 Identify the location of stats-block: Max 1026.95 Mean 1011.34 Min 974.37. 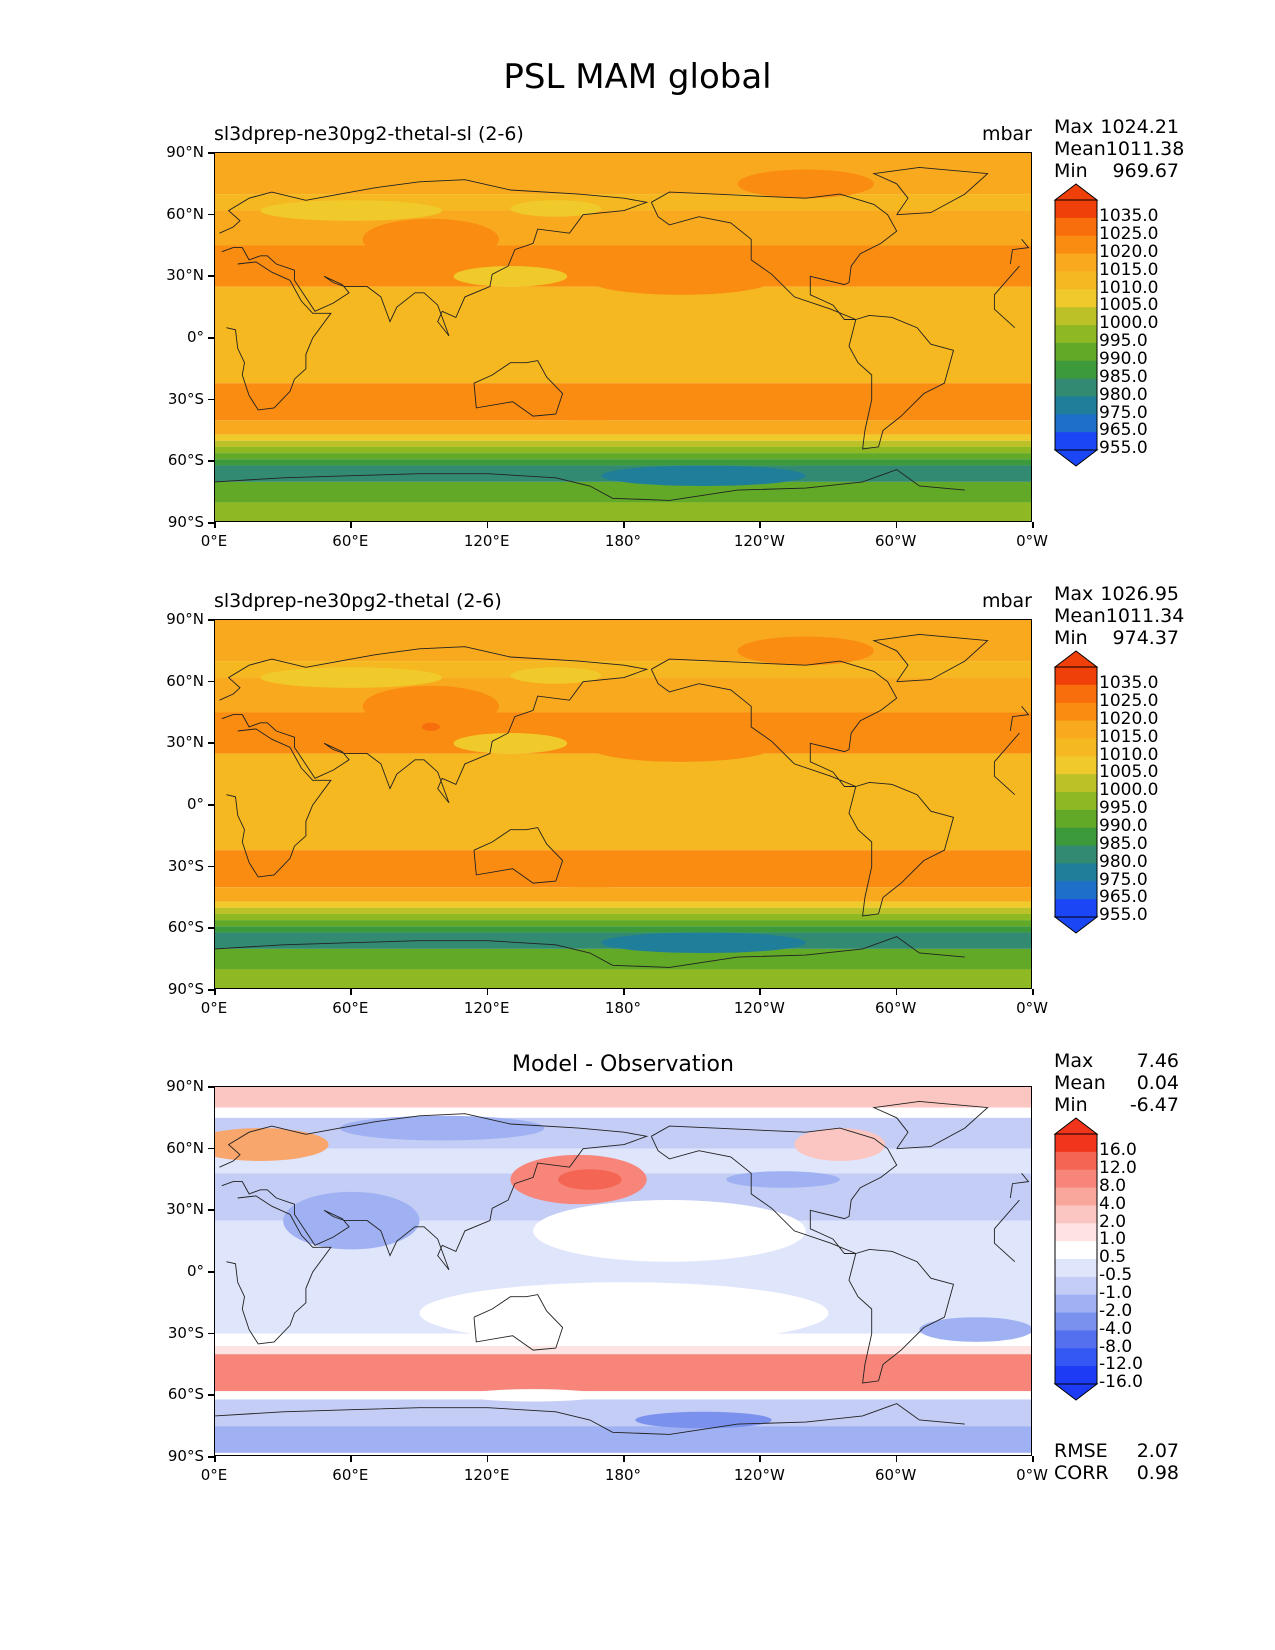
(1119, 616).